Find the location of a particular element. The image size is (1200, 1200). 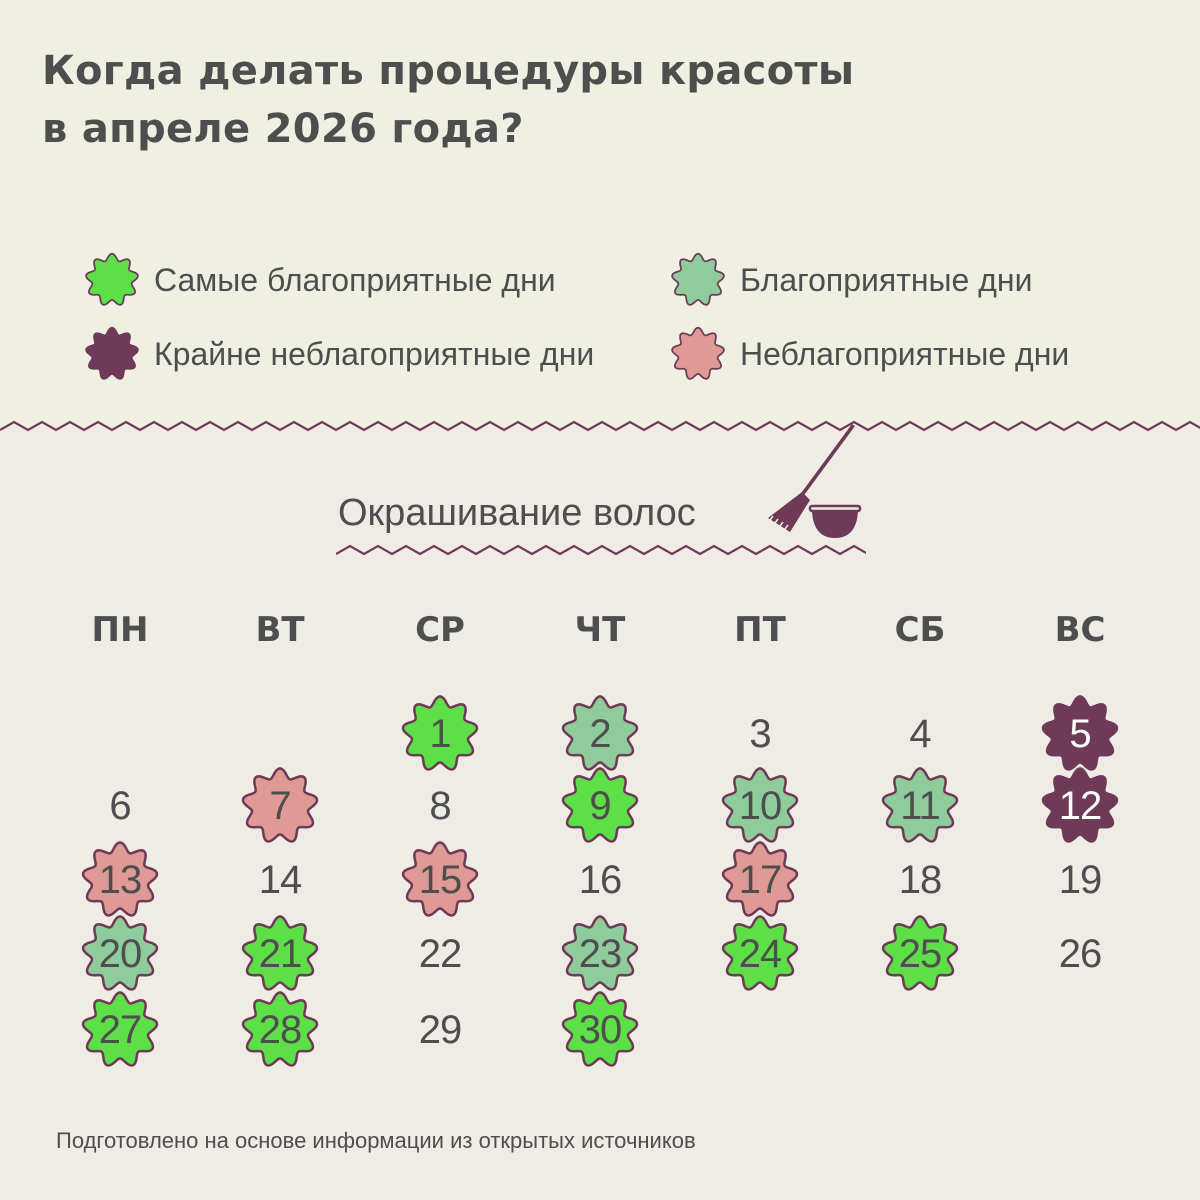

day-number: 30 is located at coordinates (600, 1030).